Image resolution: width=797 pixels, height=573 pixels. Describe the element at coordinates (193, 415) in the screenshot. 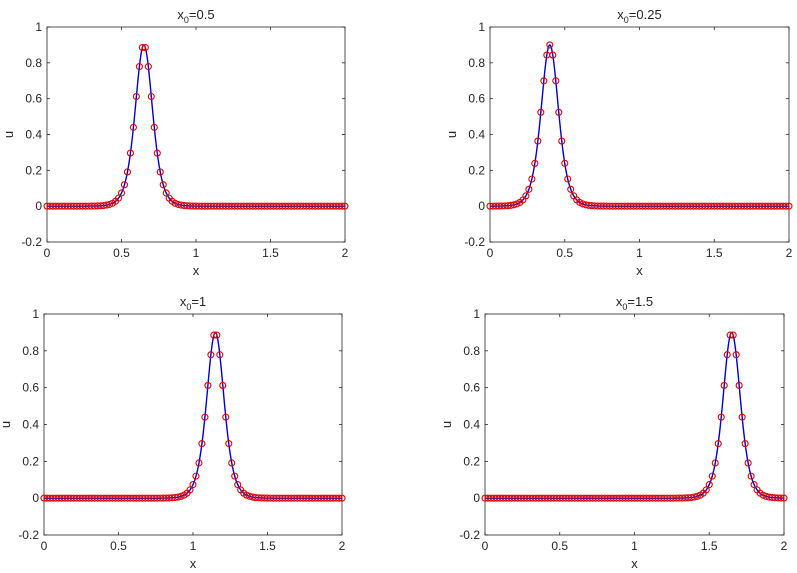

I see `exact-solution-line` at that location.